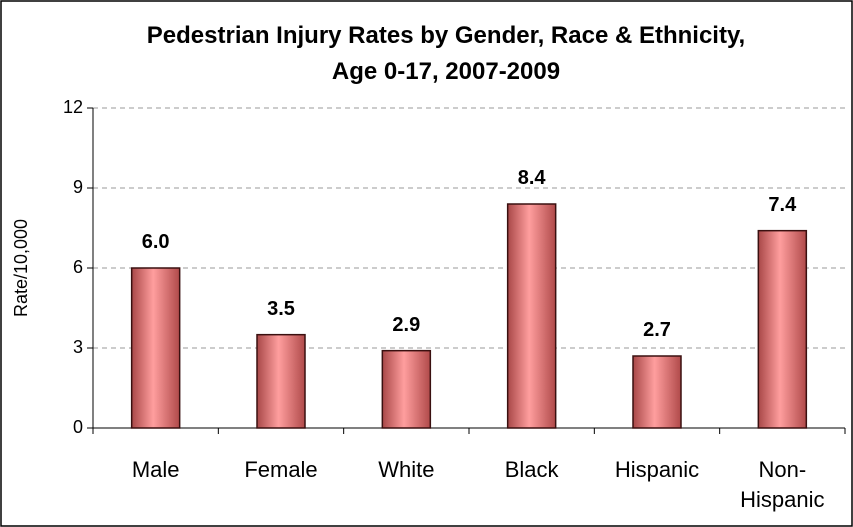 The width and height of the screenshot is (853, 527). What do you see at coordinates (657, 330) in the screenshot?
I see `value-label: 2.7` at bounding box center [657, 330].